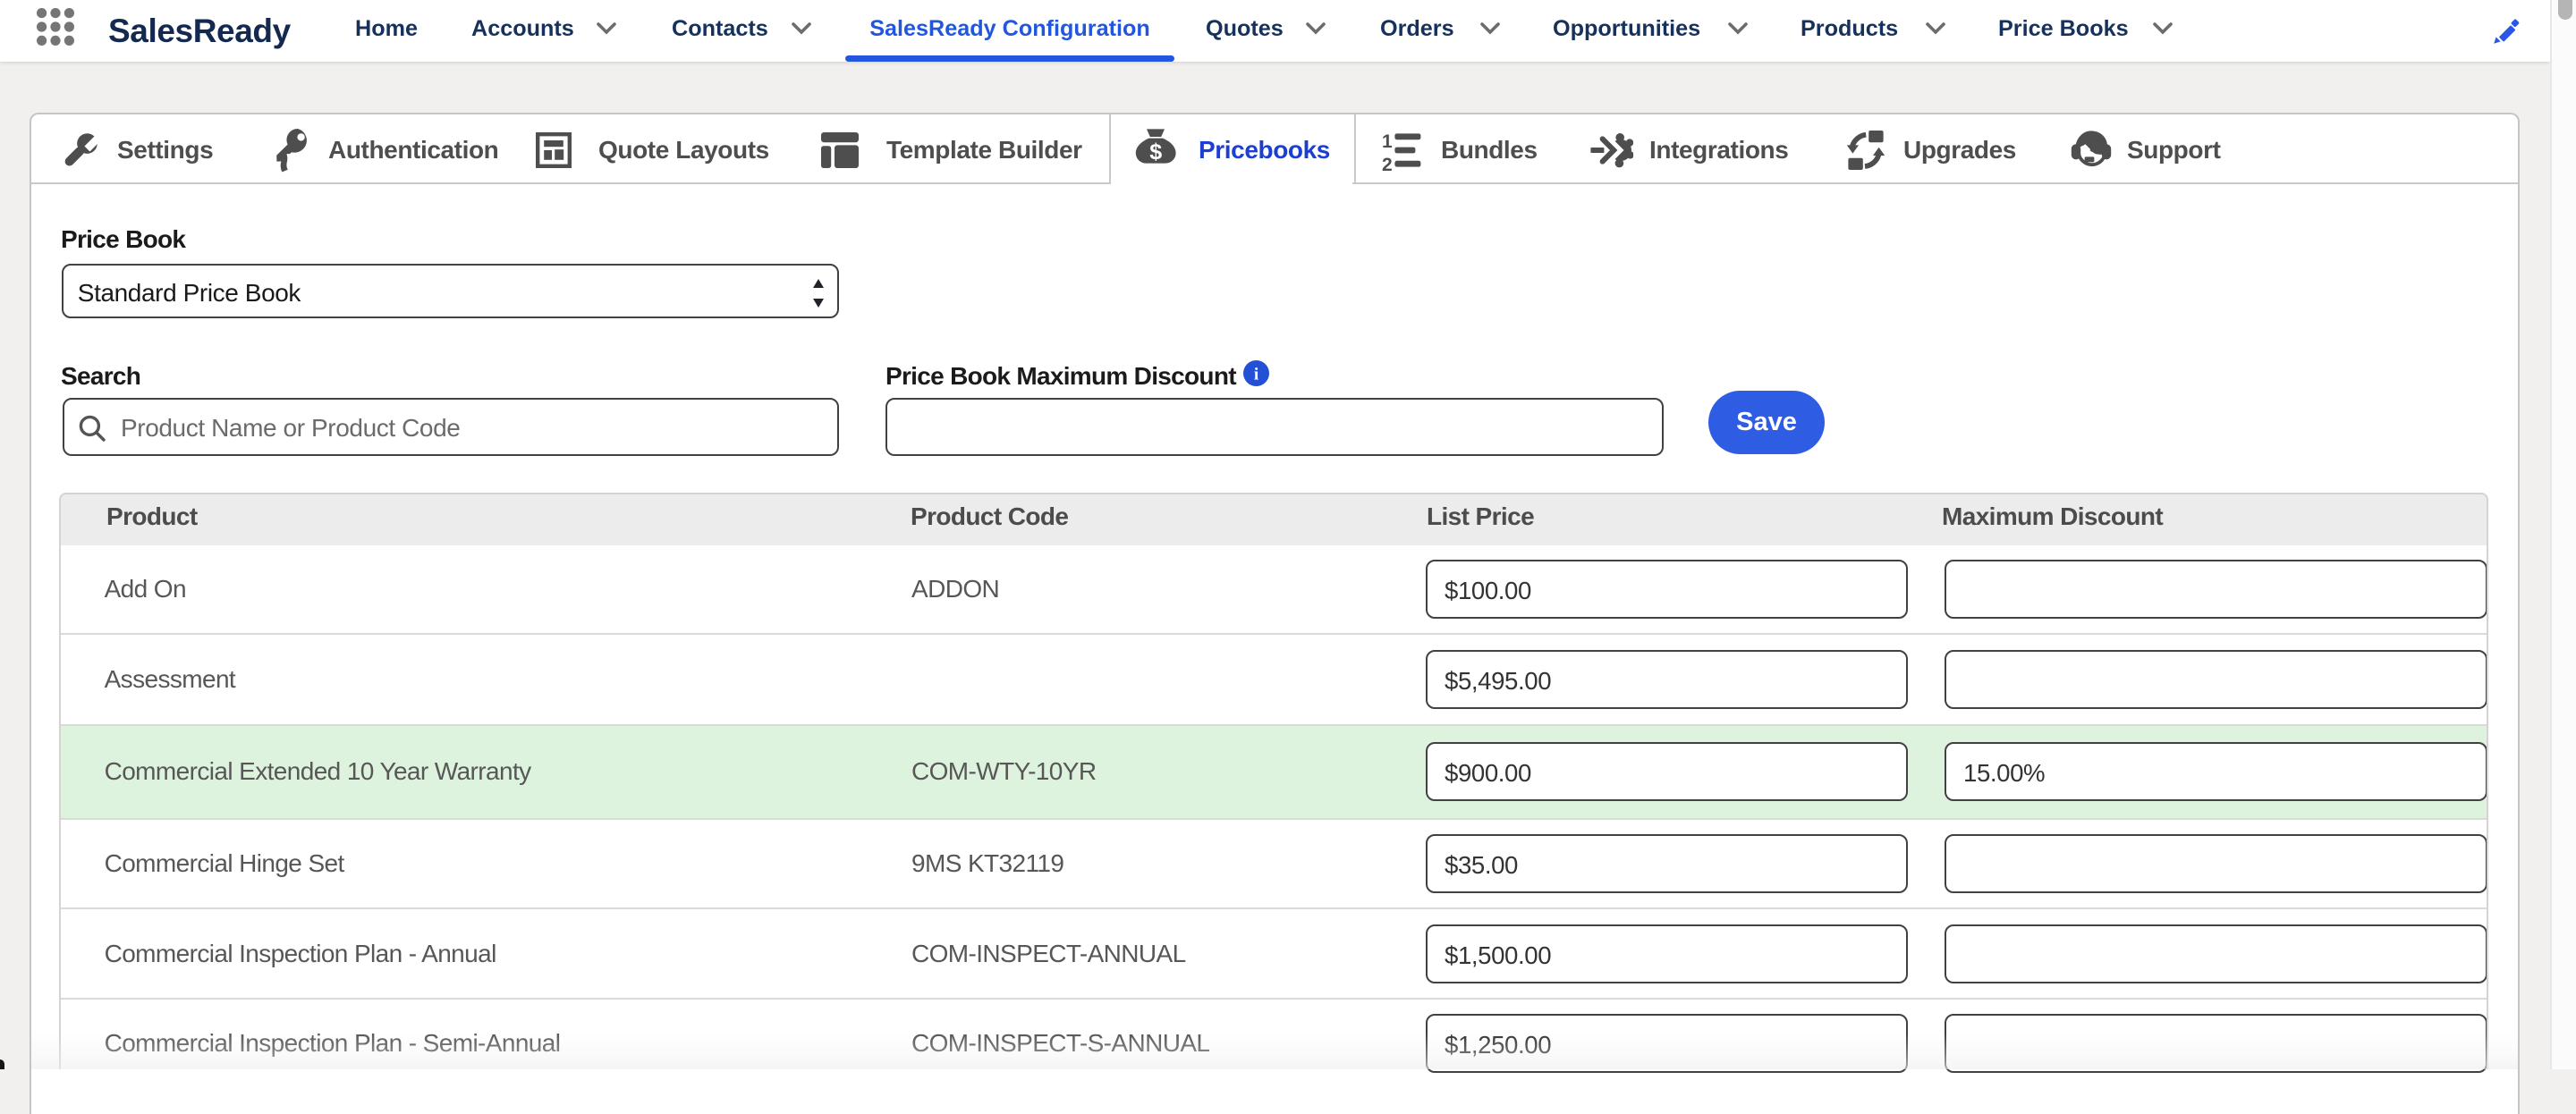  What do you see at coordinates (1387, 142) in the screenshot?
I see `svg-text: 1` at bounding box center [1387, 142].